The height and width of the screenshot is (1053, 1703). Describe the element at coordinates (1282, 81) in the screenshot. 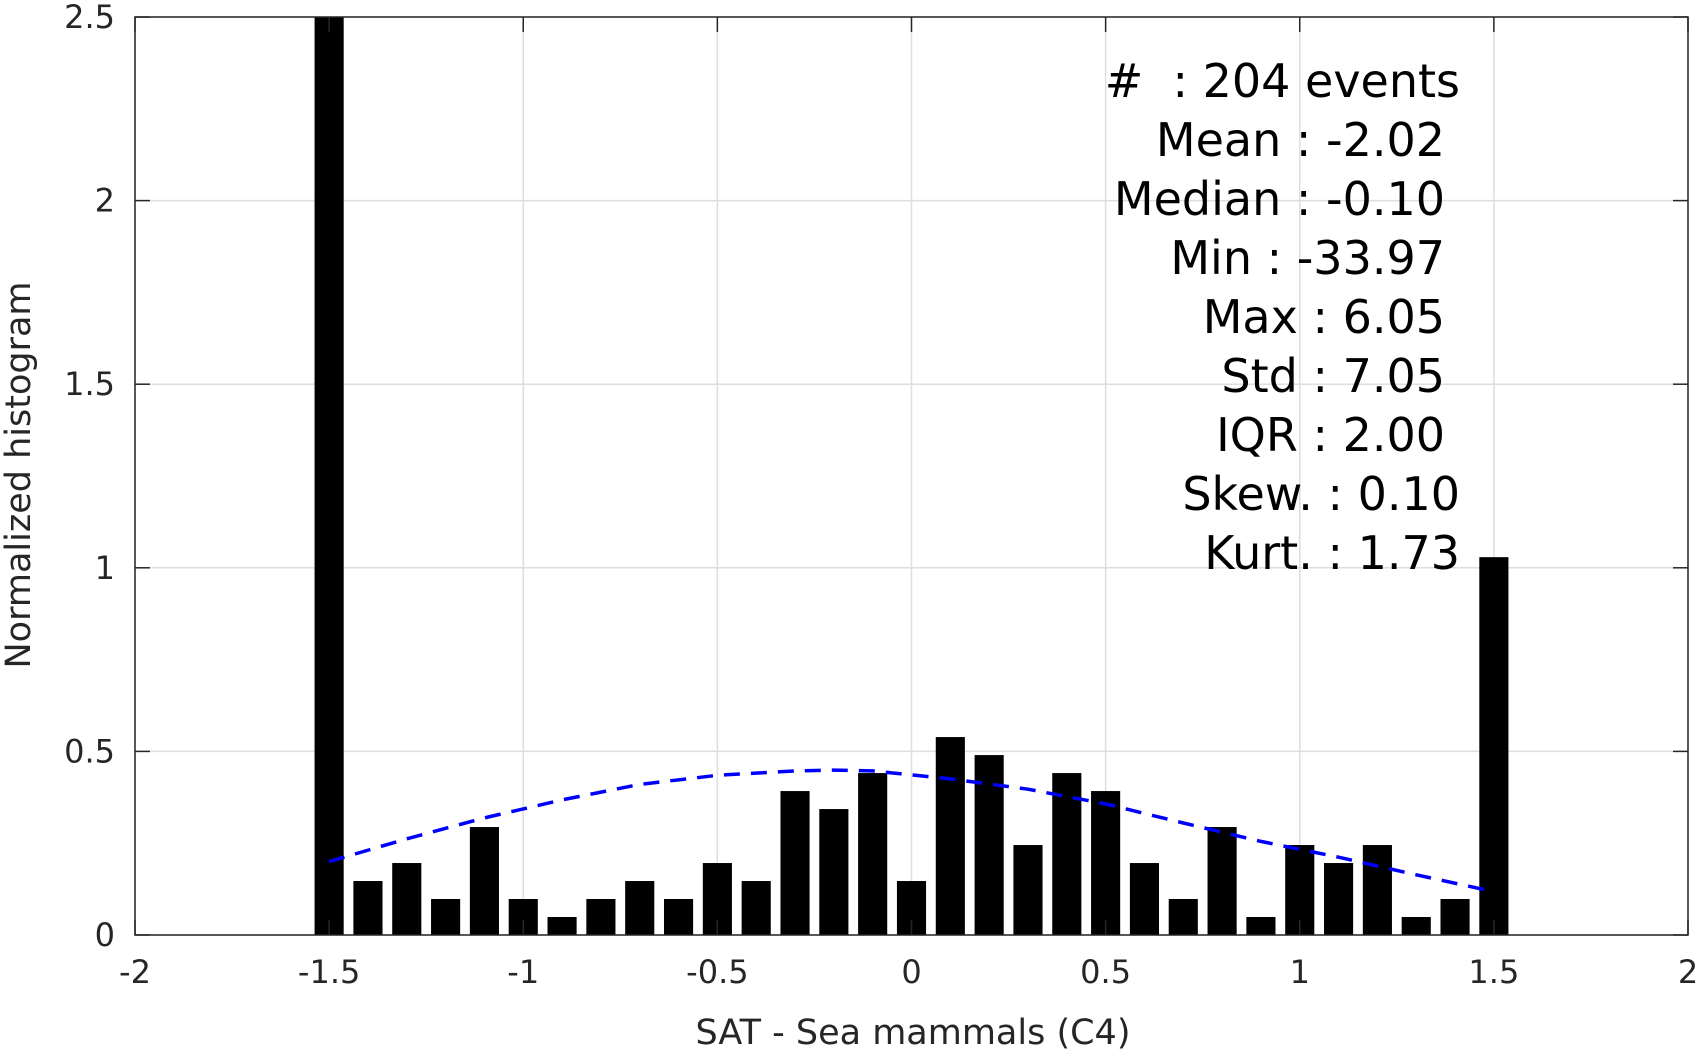

I see `stat-events: # : 204 events` at that location.